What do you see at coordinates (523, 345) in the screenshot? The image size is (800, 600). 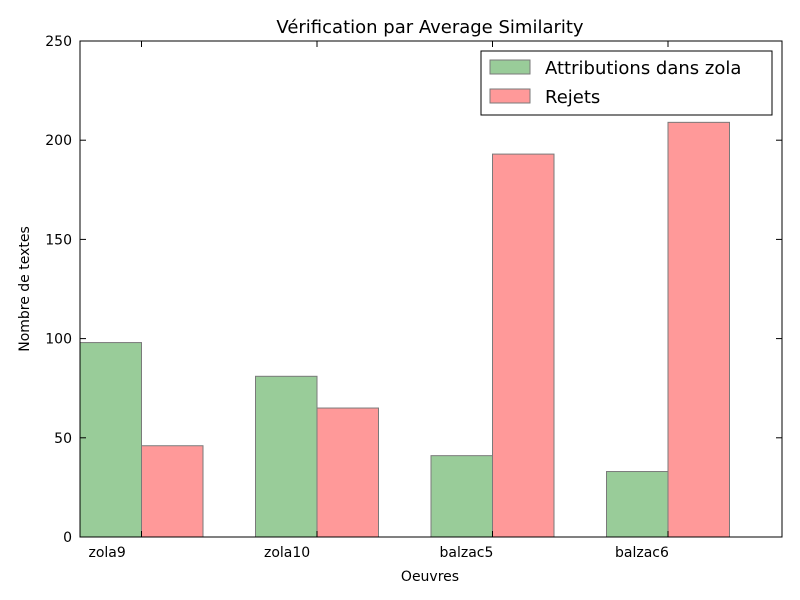 I see `bar-balzac5-rejets` at bounding box center [523, 345].